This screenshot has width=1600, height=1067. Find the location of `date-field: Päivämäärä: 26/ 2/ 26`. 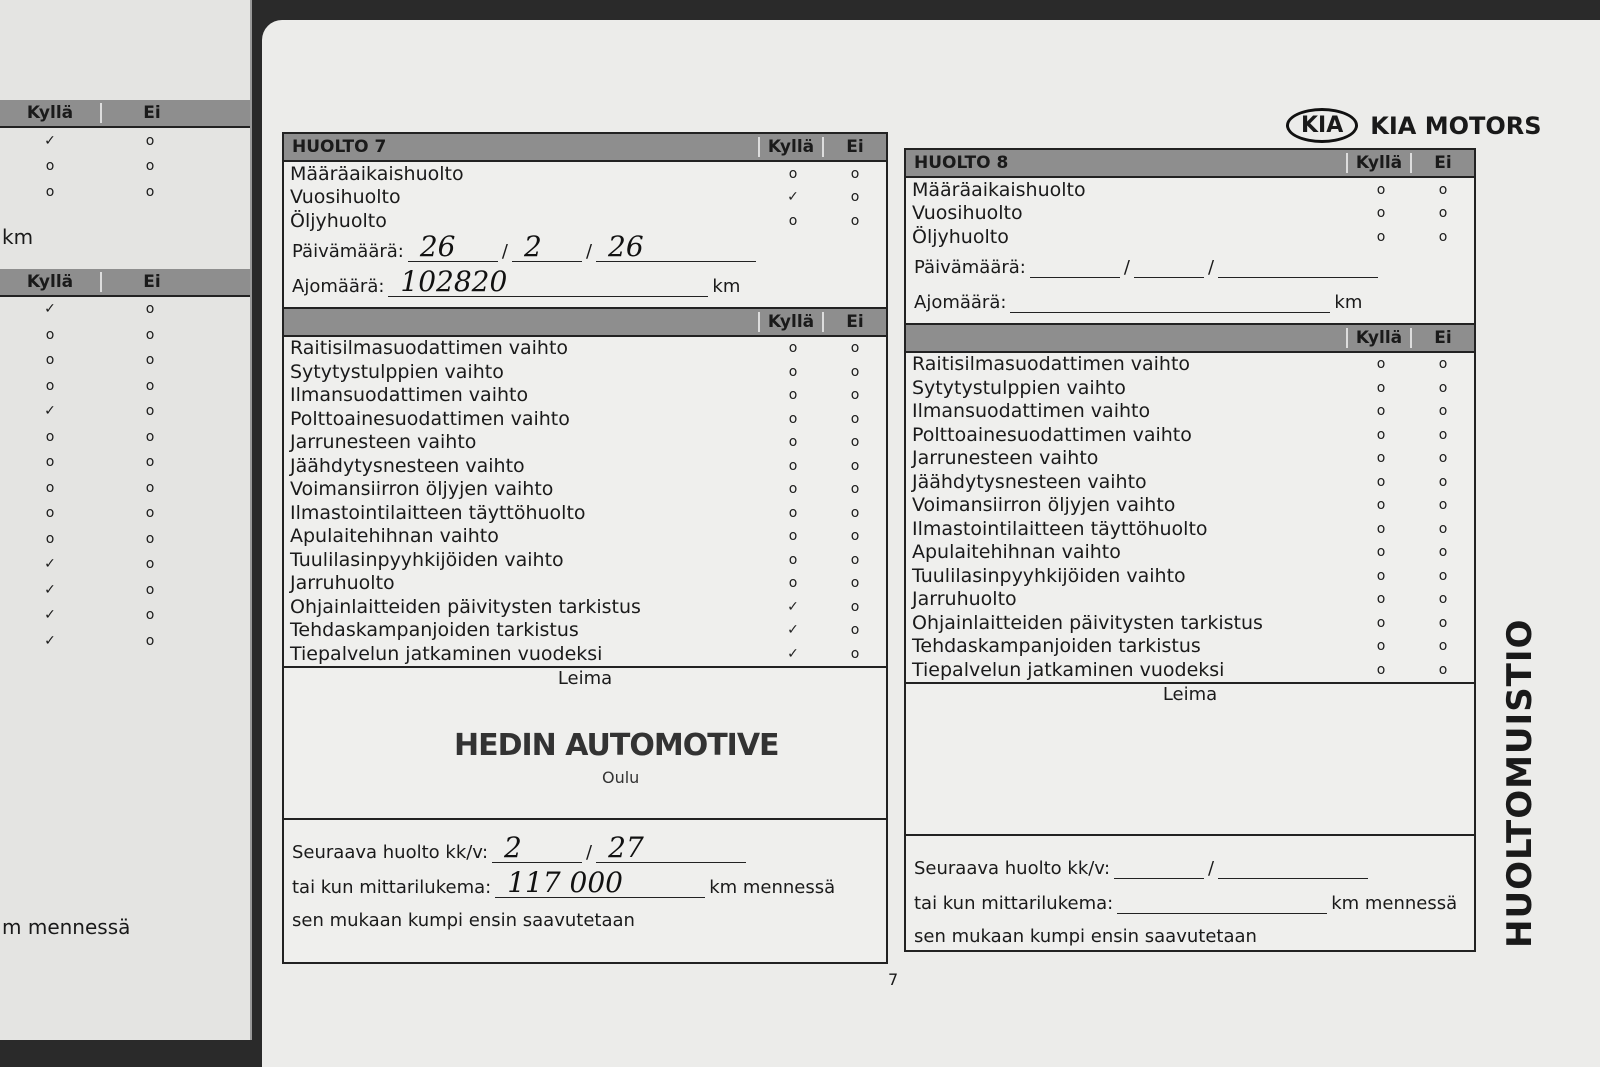

date-field: Päivämäärä: 26/ 2/ 26 is located at coordinates (585, 249).